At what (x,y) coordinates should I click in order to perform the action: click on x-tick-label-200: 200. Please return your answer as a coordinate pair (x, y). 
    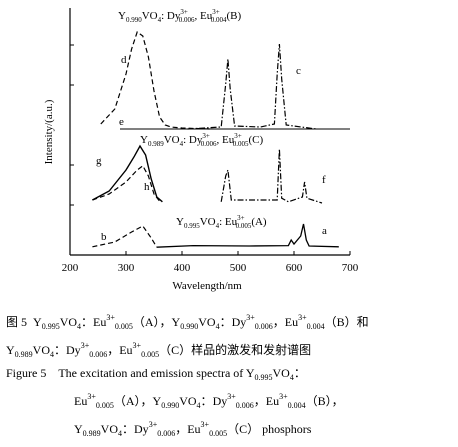
    Looking at the image, I should click on (70, 268).